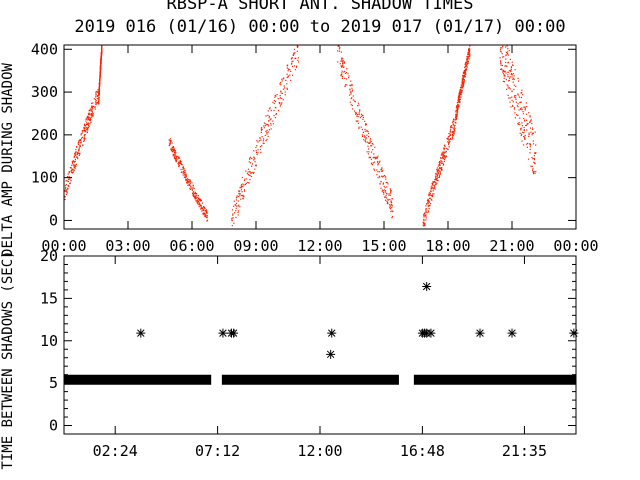 The width and height of the screenshot is (640, 480). Describe the element at coordinates (127, 246) in the screenshot. I see `top-x-tick-label: 03:00` at that location.